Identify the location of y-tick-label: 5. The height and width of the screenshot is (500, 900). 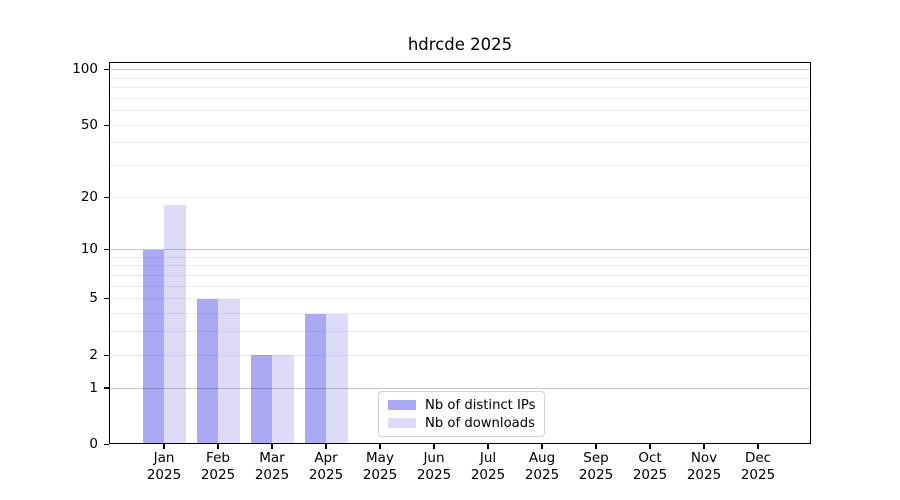
(93, 298).